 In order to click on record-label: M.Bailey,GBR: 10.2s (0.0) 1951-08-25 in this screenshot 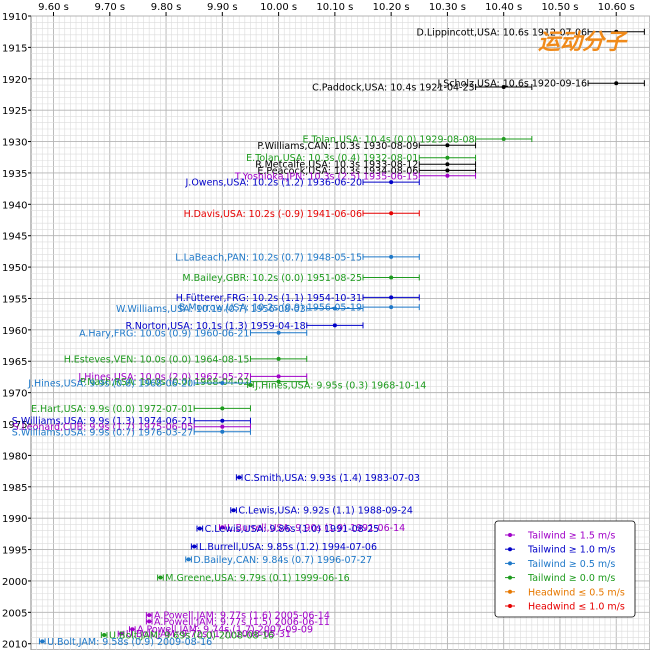, I will do `click(272, 278)`.